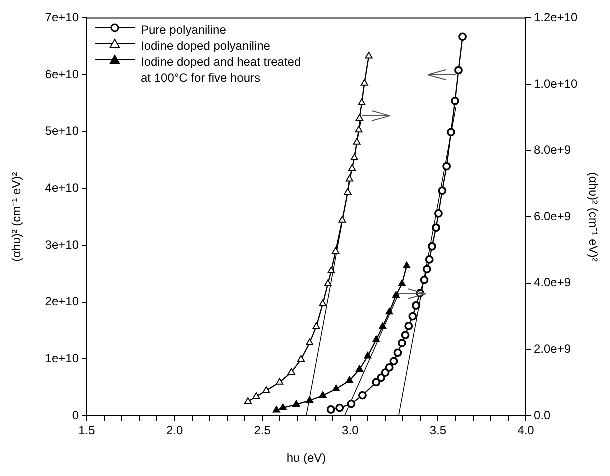  What do you see at coordinates (62, 245) in the screenshot?
I see `y-tick-label: 3e+10` at bounding box center [62, 245].